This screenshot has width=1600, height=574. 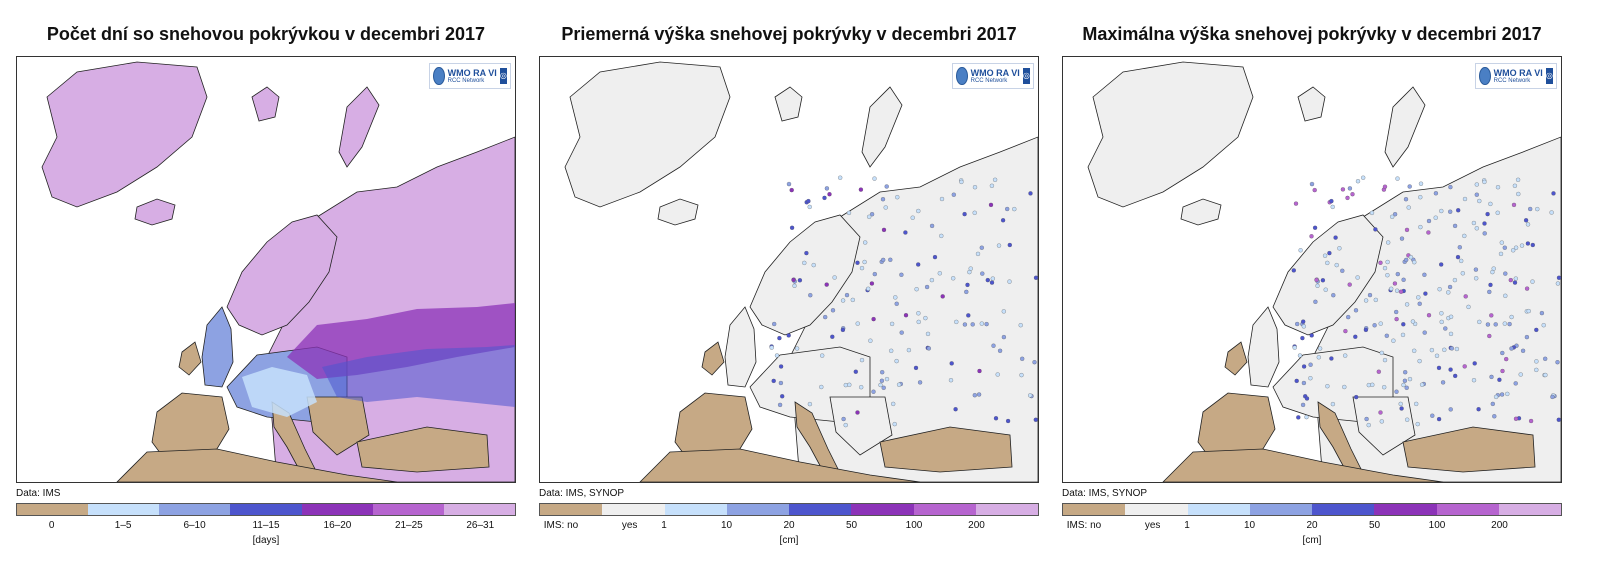 What do you see at coordinates (582, 493) in the screenshot?
I see `data-source: Data: IMS, SYNOP` at bounding box center [582, 493].